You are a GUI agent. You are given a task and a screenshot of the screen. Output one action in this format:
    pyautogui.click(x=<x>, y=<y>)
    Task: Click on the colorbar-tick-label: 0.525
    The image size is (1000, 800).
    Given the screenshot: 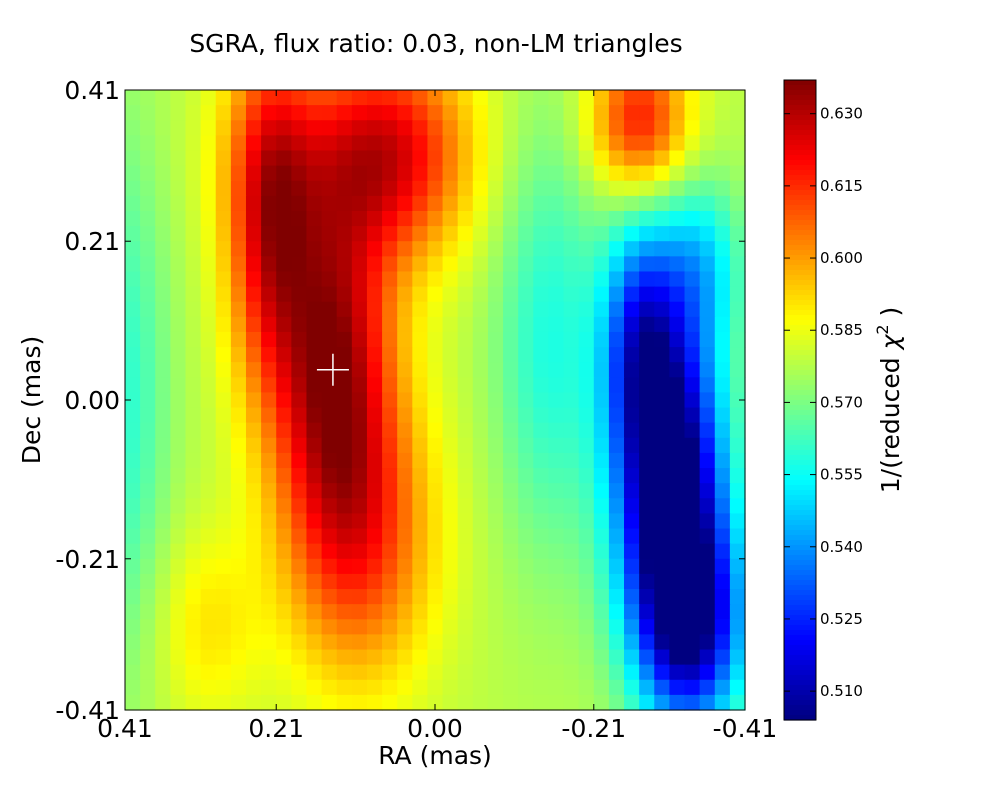 What is the action you would take?
    pyautogui.click(x=841, y=619)
    